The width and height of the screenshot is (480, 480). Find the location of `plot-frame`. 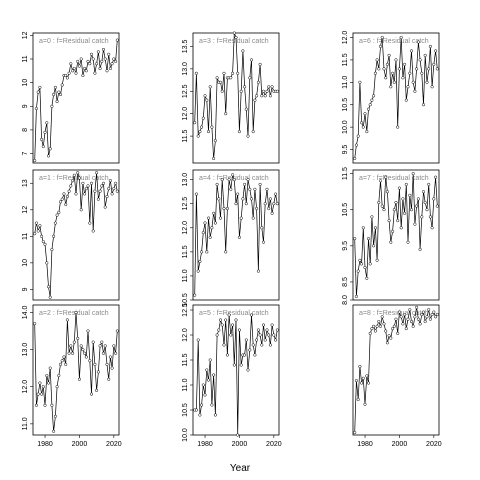

plot-frame is located at coordinates (76, 370).